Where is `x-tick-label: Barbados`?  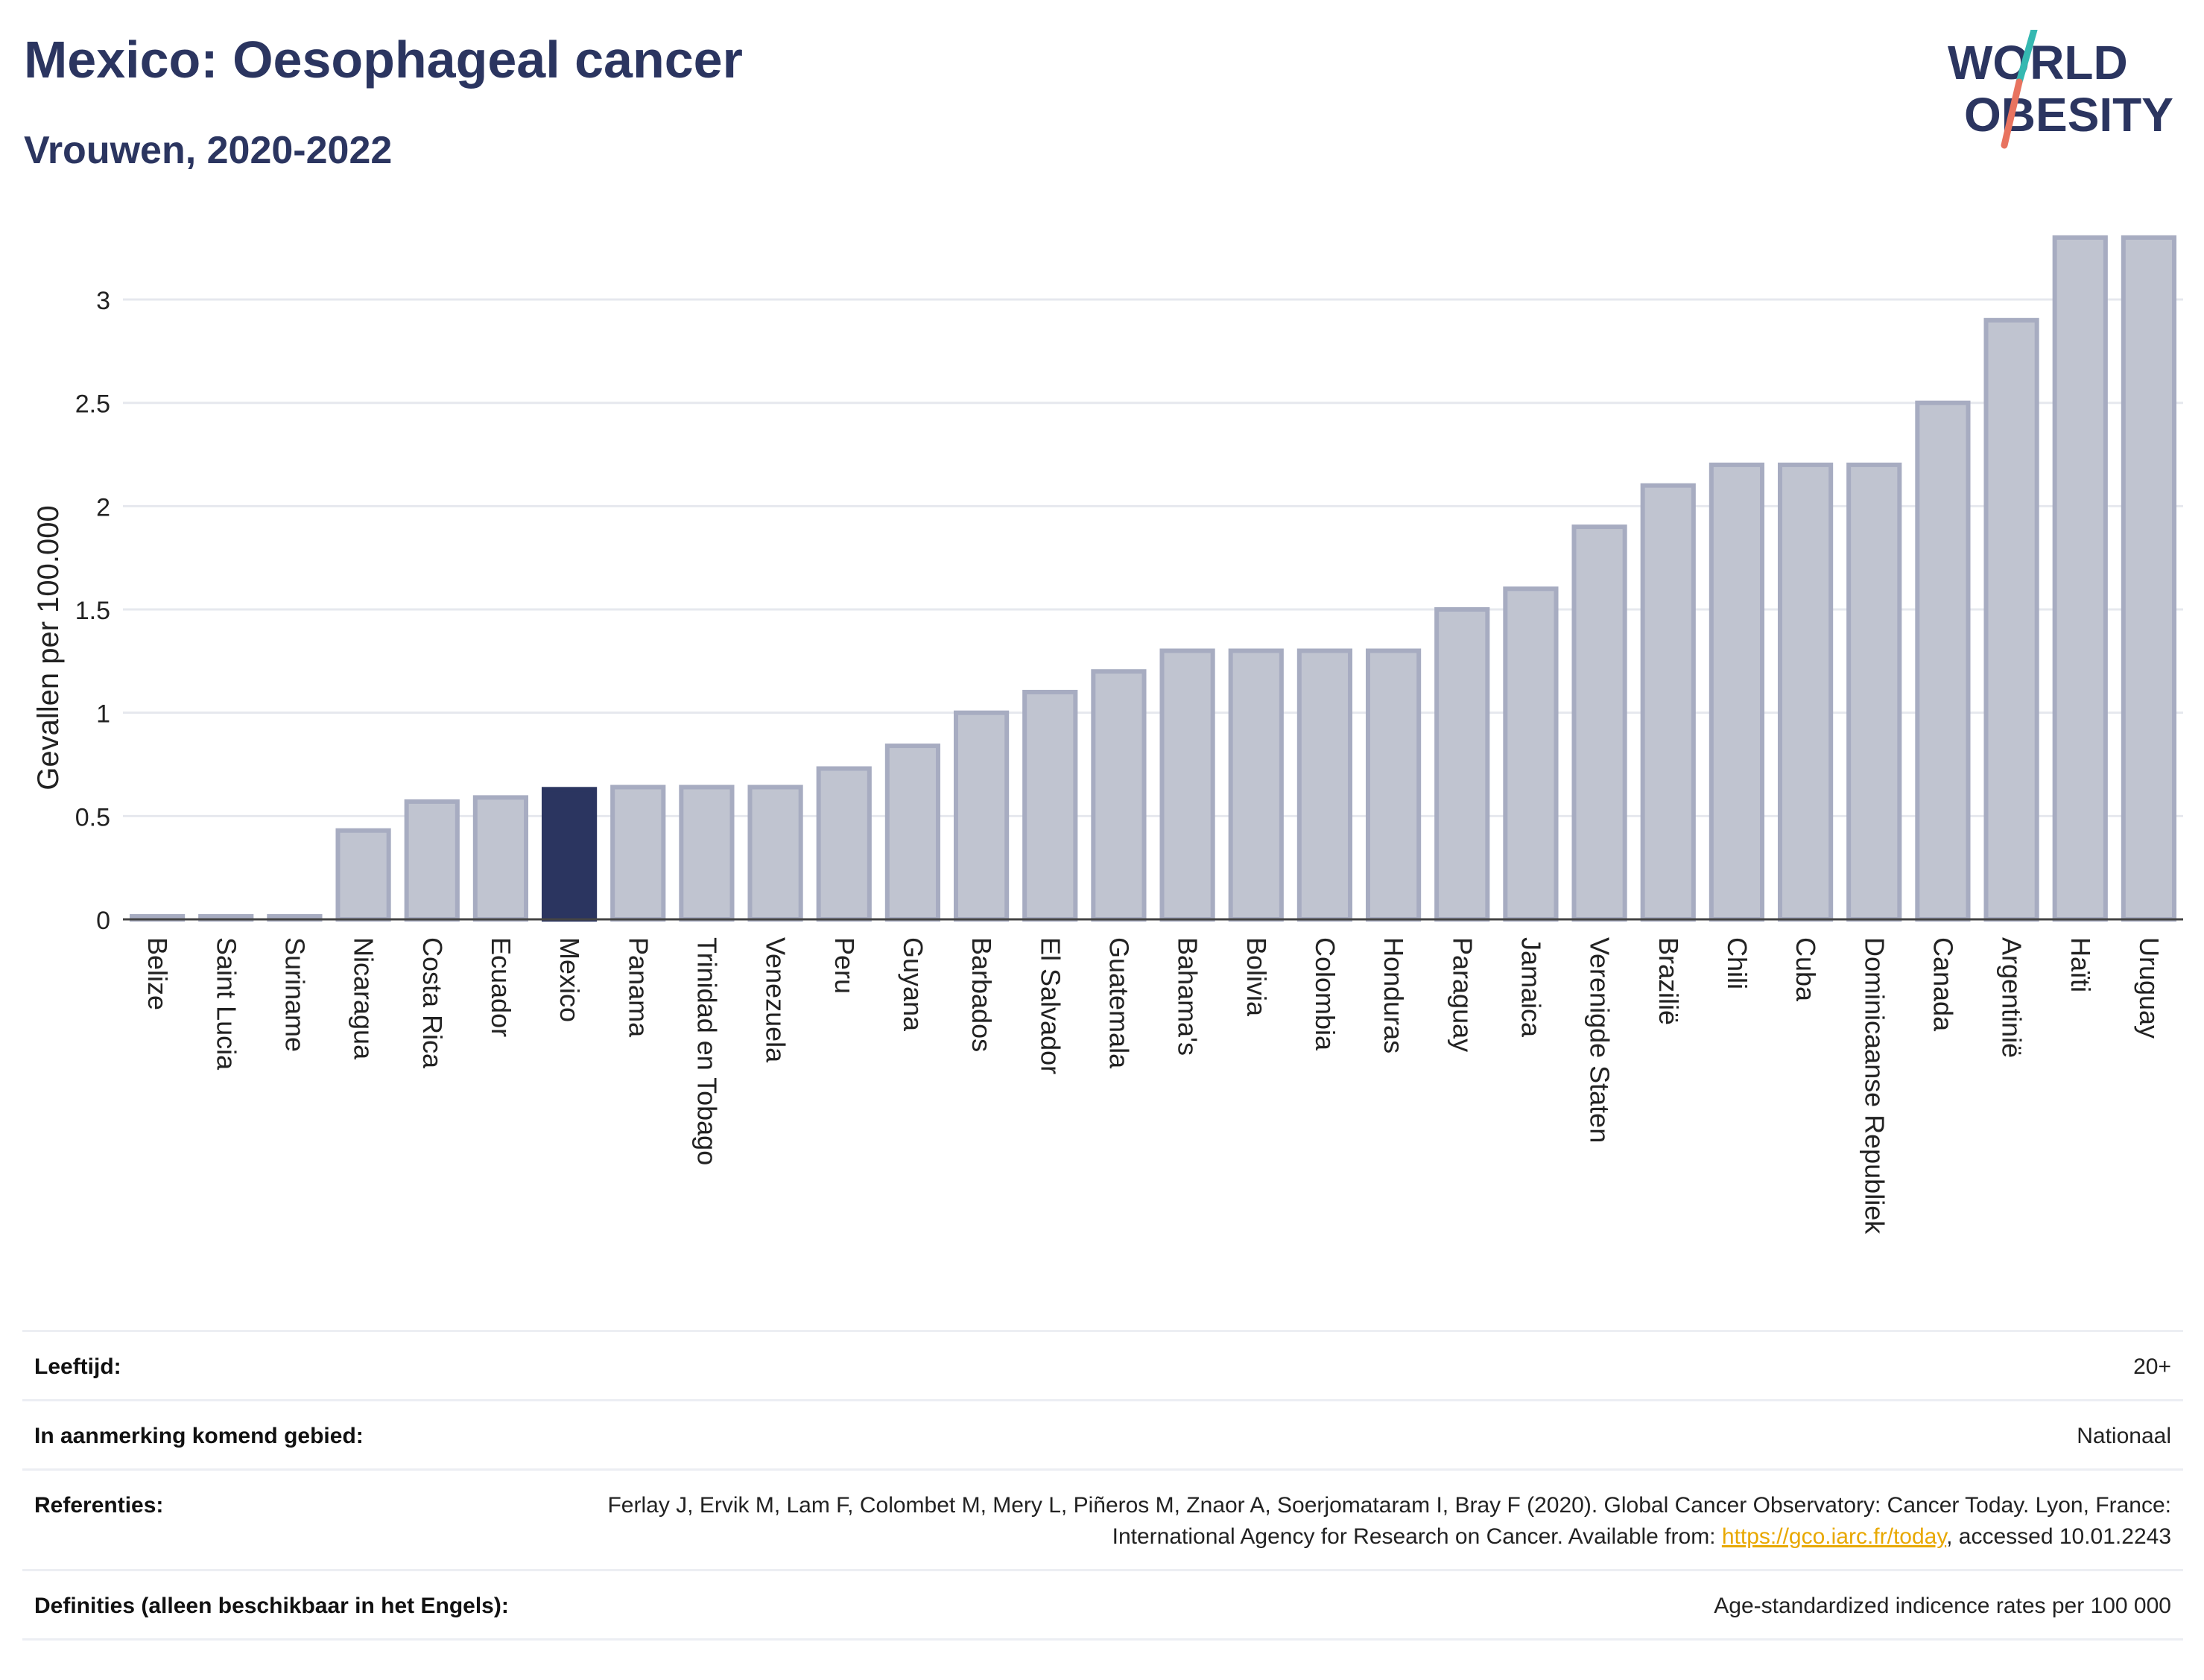 x-tick-label: Barbados is located at coordinates (981, 994).